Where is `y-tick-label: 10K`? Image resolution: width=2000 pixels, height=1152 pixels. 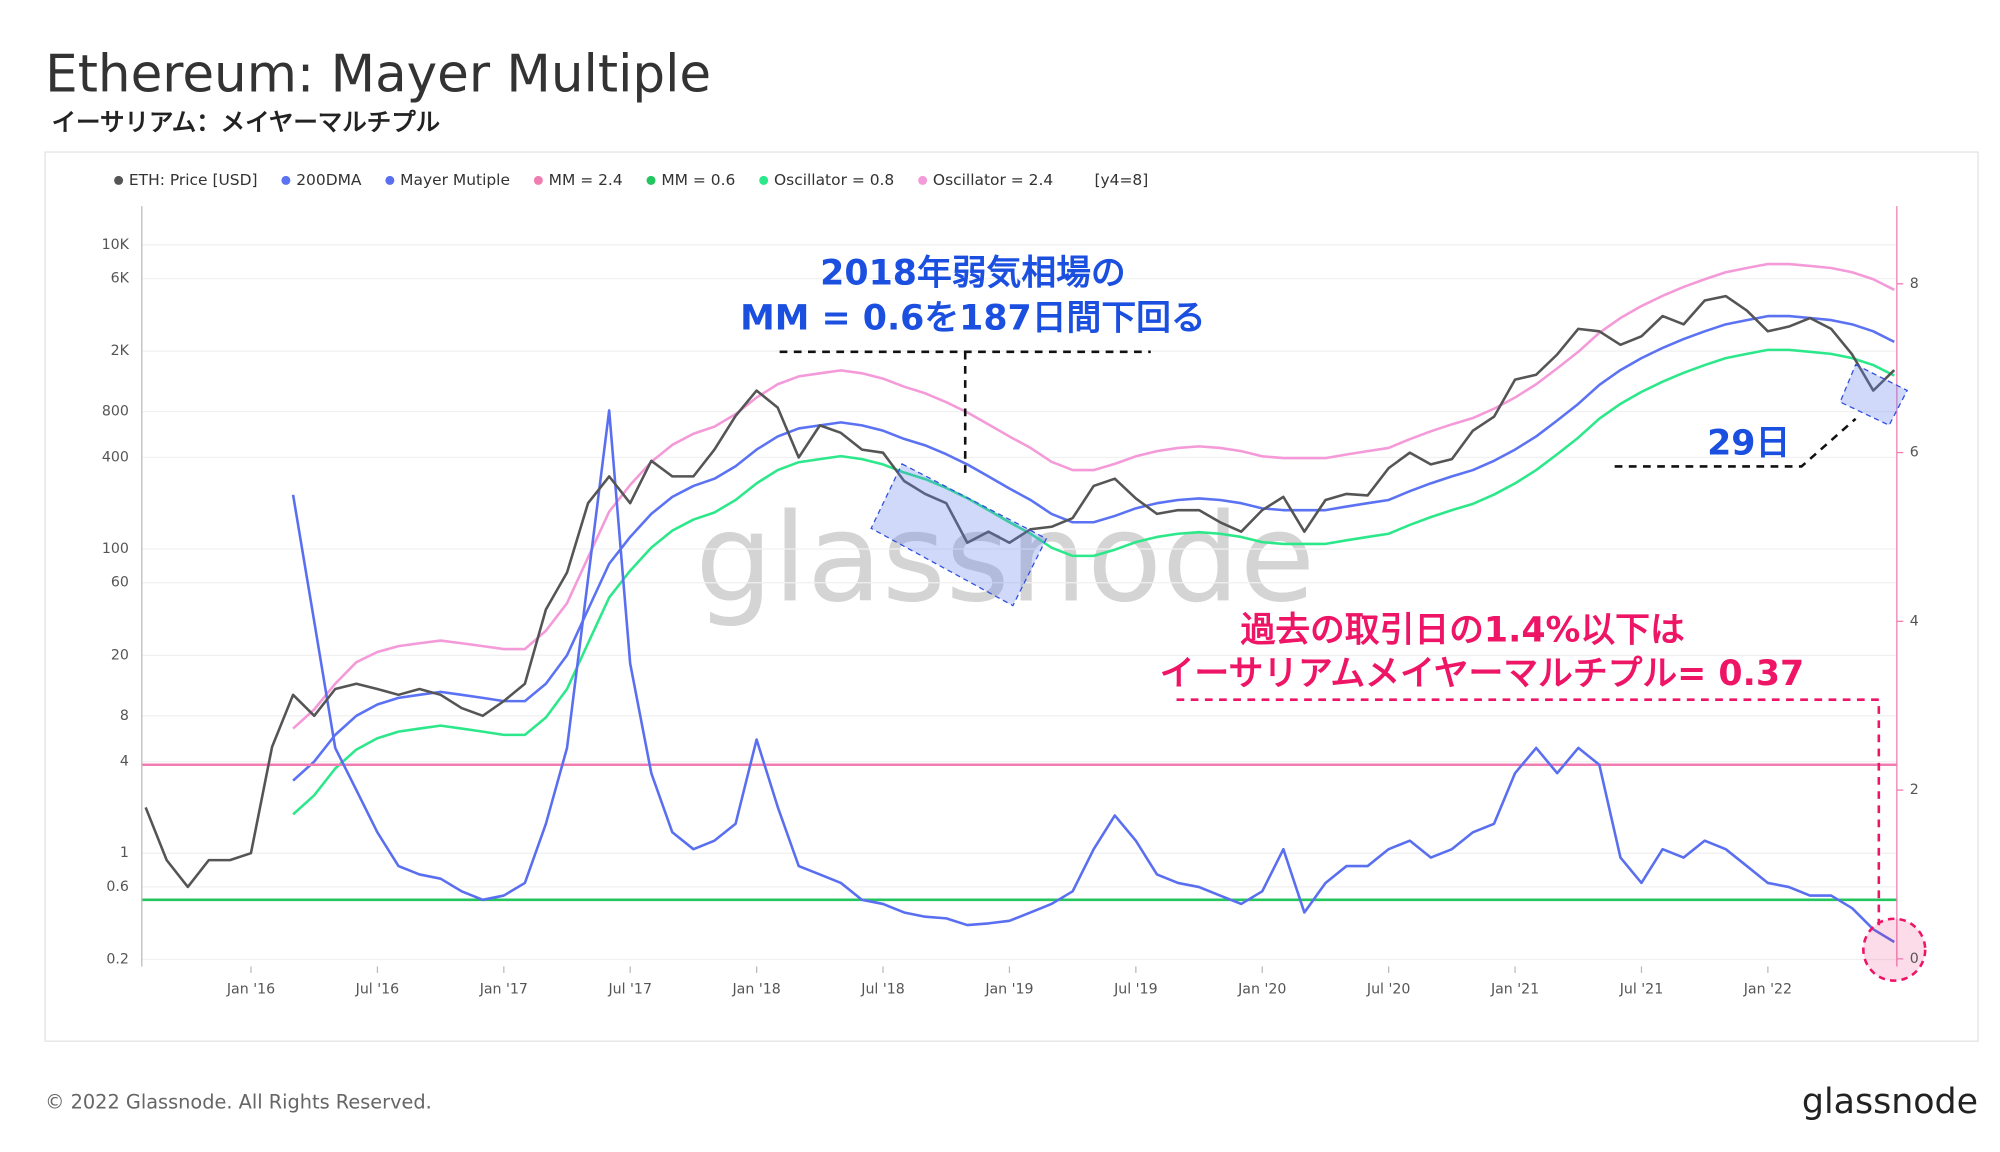
y-tick-label: 10K is located at coordinates (116, 245).